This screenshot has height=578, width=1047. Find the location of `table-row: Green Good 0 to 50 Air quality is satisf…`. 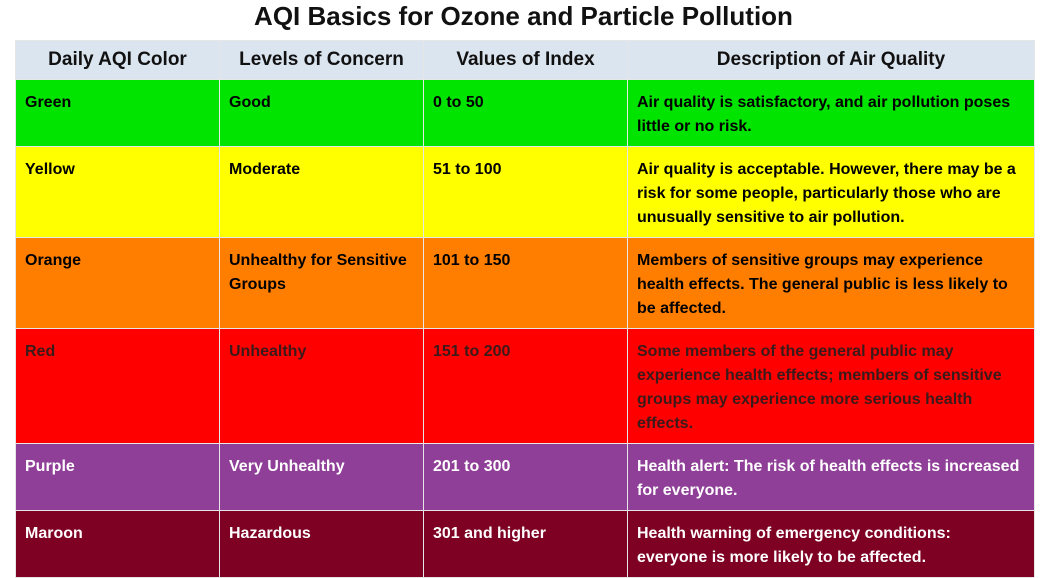

table-row: Green Good 0 to 50 Air quality is satisf… is located at coordinates (525, 113).